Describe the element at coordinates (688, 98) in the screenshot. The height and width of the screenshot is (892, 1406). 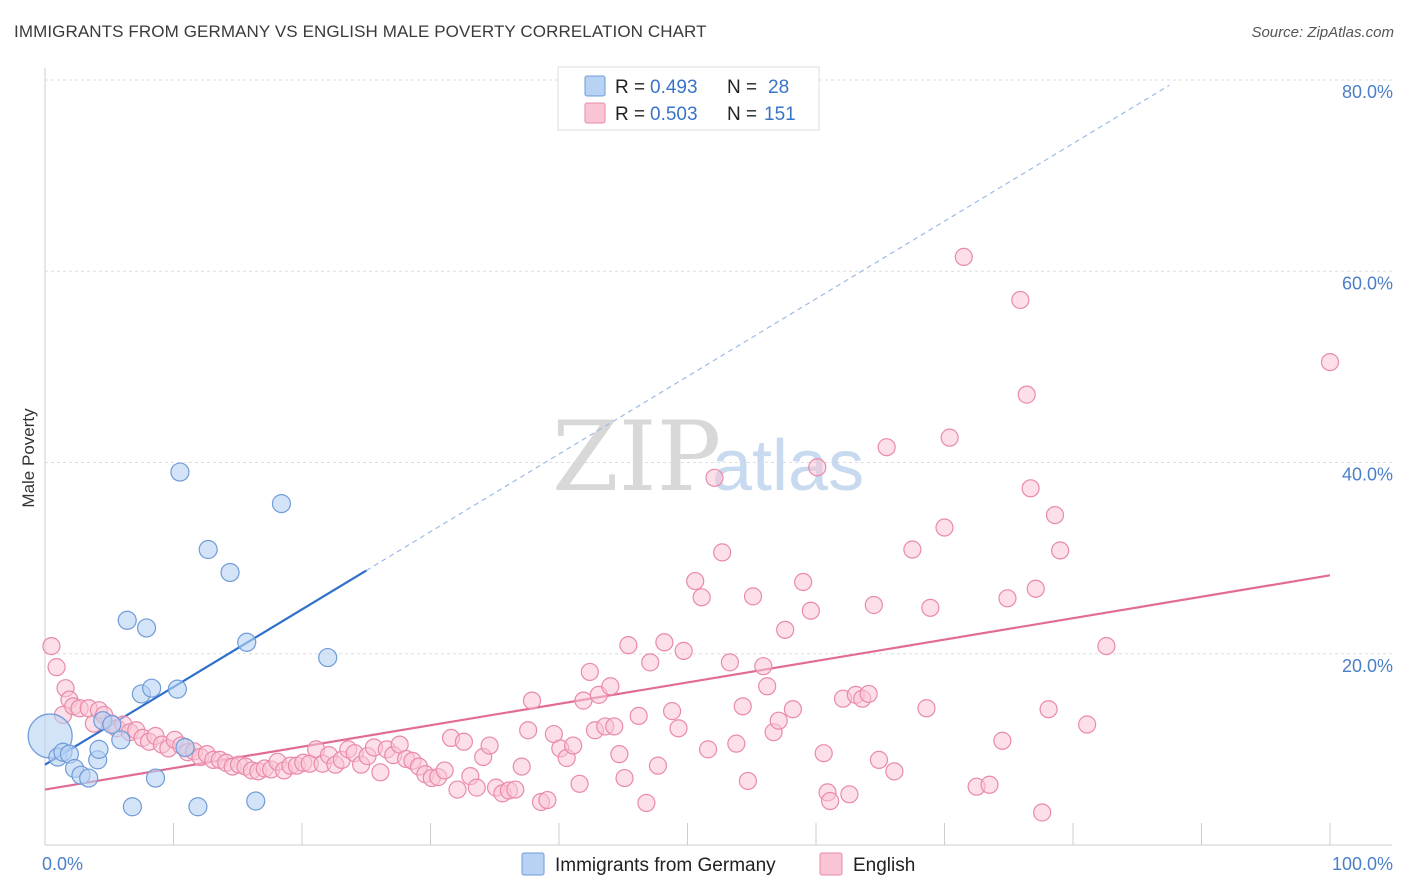
I see `top-legend: R = 0.493 N = 28 R = 0.503 N = 151` at that location.